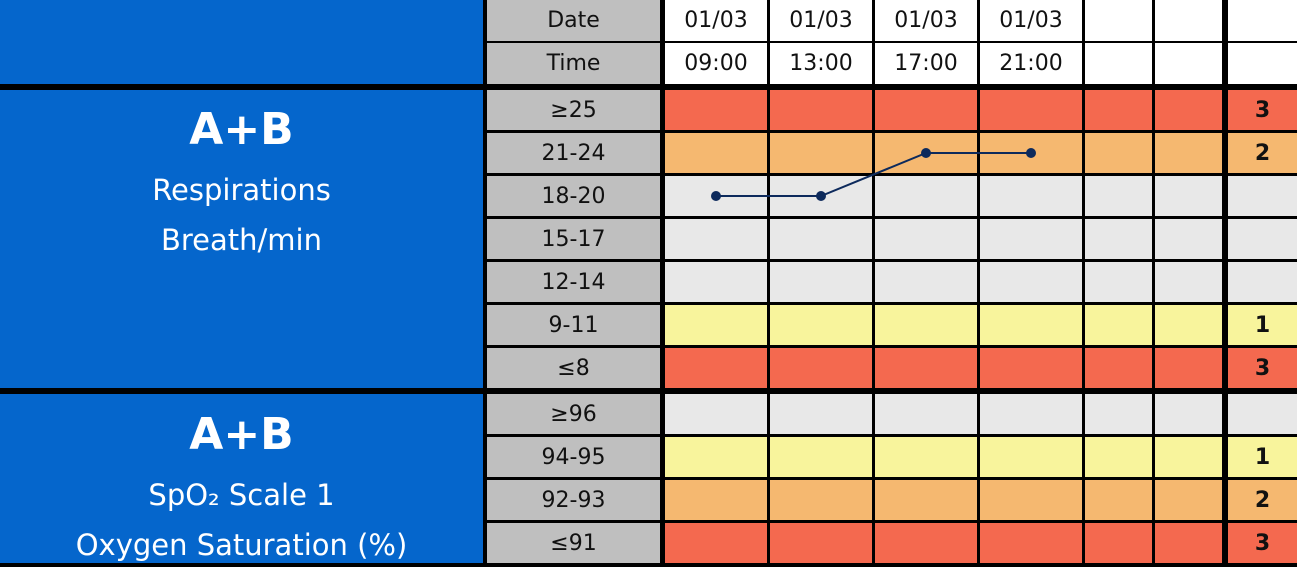  Describe the element at coordinates (573, 20) in the screenshot. I see `header-label: Date` at that location.